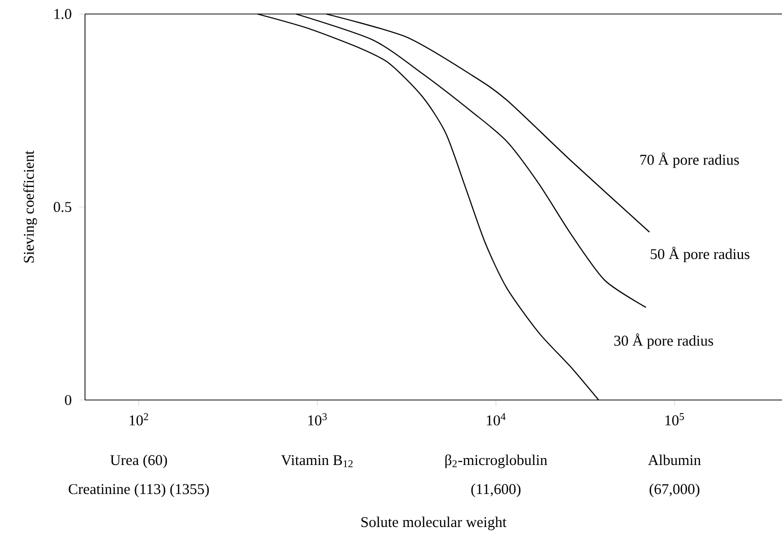  Describe the element at coordinates (30, 206) in the screenshot. I see `y-axis-title: Sieving coefficient` at that location.